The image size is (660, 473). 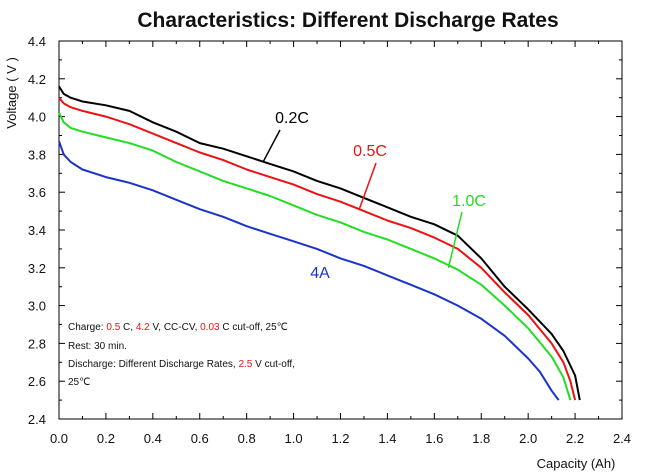 What do you see at coordinates (37, 343) in the screenshot?
I see `y-tick-label: 2.8` at bounding box center [37, 343].